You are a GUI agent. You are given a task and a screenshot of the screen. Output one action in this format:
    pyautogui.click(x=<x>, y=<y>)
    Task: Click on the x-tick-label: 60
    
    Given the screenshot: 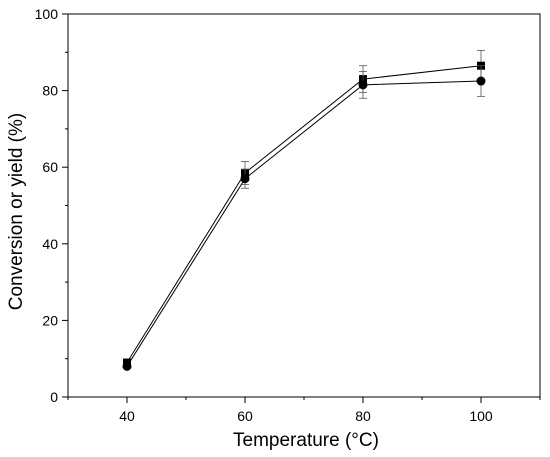 What is the action you would take?
    pyautogui.click(x=245, y=416)
    